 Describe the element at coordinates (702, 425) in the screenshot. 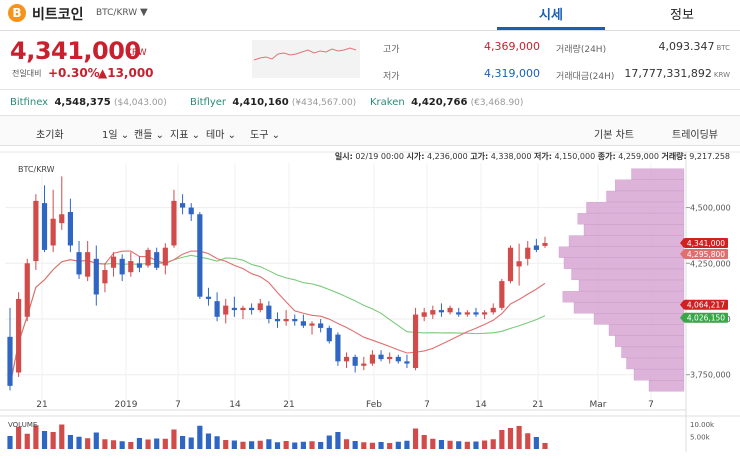

I see `volume-tick-label: 10.00k` at that location.